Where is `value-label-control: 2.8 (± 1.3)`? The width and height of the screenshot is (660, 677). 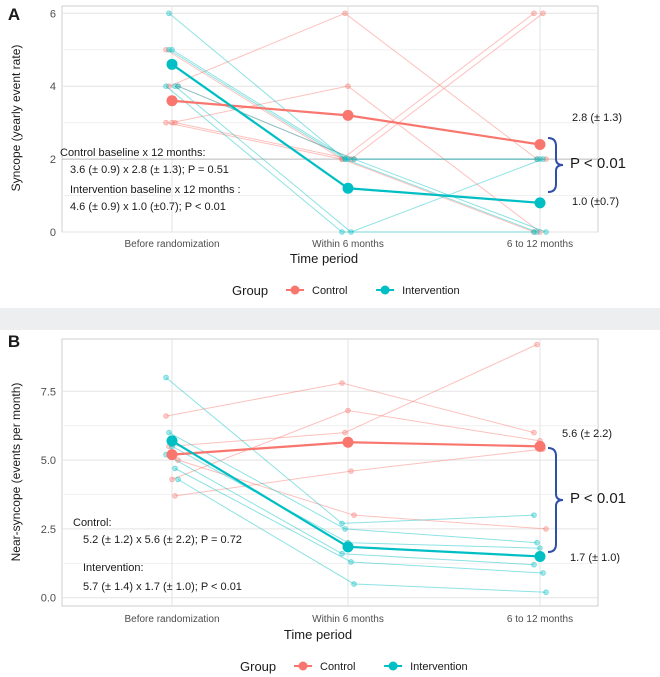 value-label-control: 2.8 (± 1.3) is located at coordinates (597, 118).